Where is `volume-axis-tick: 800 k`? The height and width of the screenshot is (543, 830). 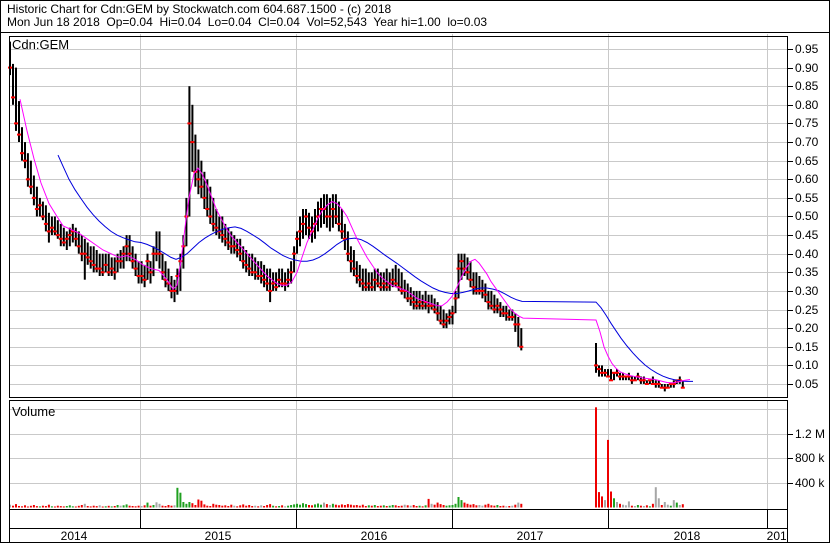 volume-axis-tick: 800 k is located at coordinates (810, 458).